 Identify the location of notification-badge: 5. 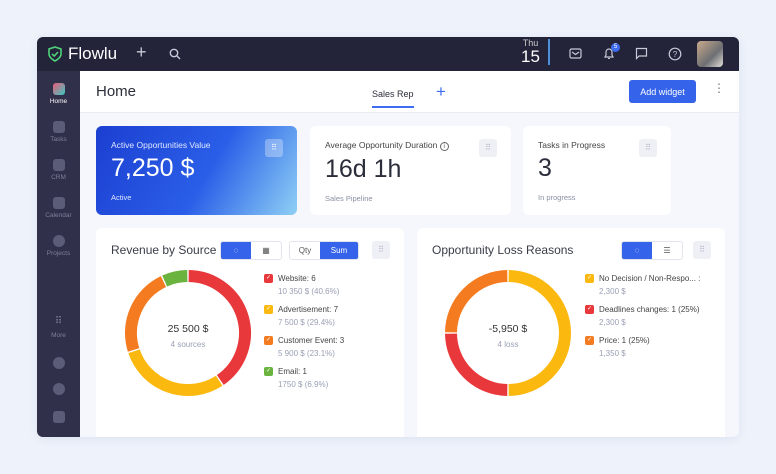
(615, 47).